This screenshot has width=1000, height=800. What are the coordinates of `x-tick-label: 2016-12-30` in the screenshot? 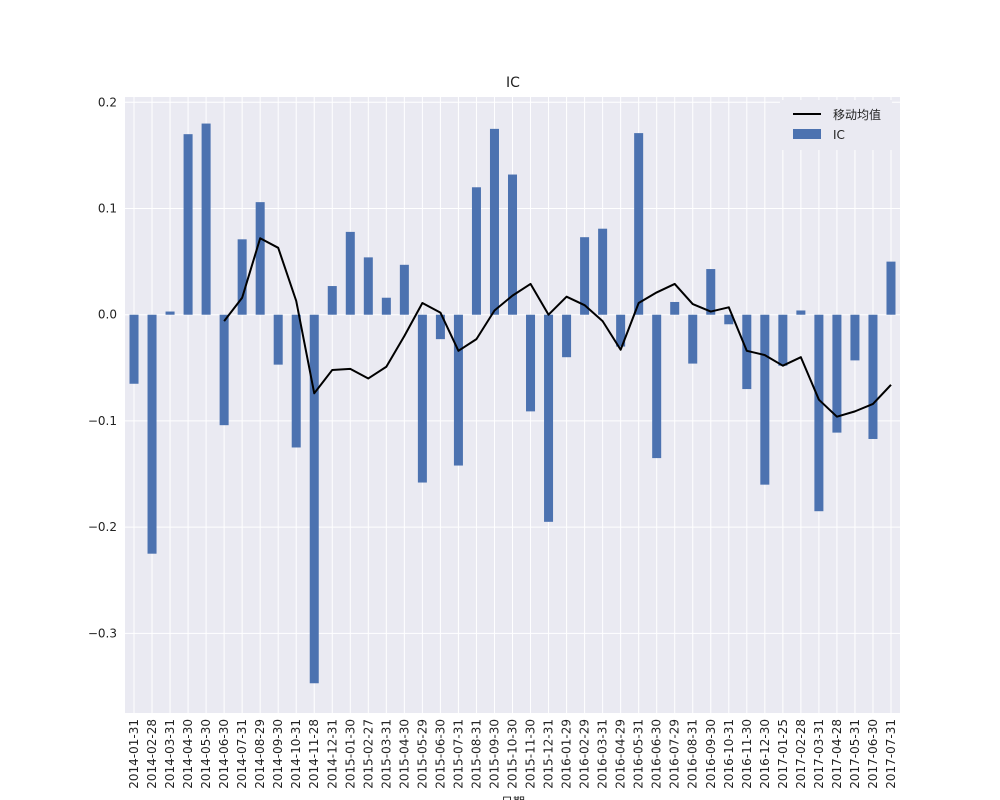 It's located at (765, 754).